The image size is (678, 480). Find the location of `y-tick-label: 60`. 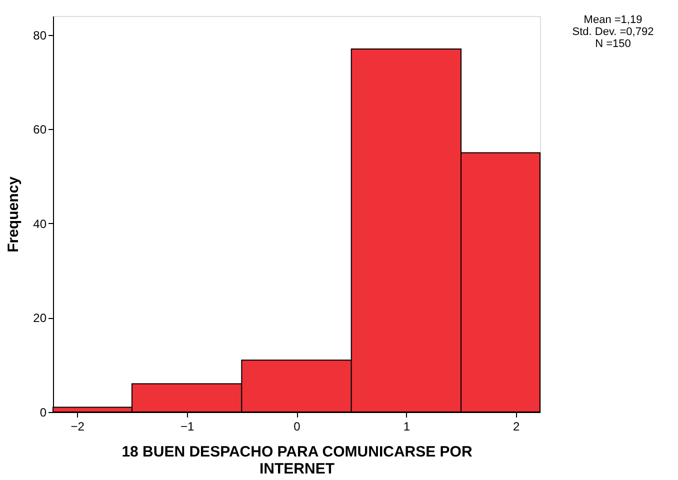

y-tick-label: 60 is located at coordinates (40, 129).